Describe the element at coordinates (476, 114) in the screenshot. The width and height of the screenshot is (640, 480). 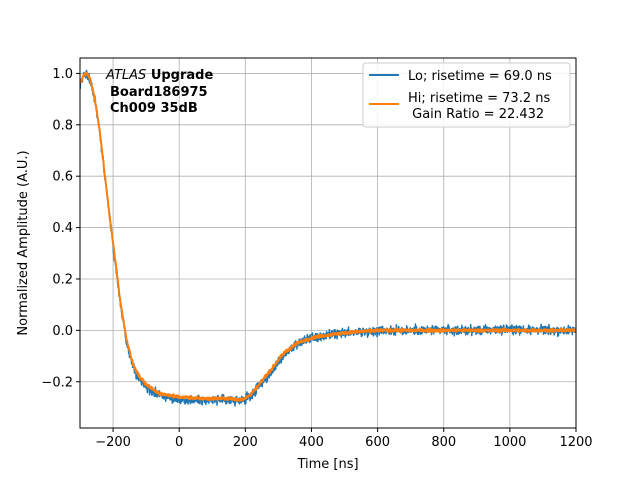
I see `legend-label-hi-gain: Gain Ratio = 22.432` at that location.